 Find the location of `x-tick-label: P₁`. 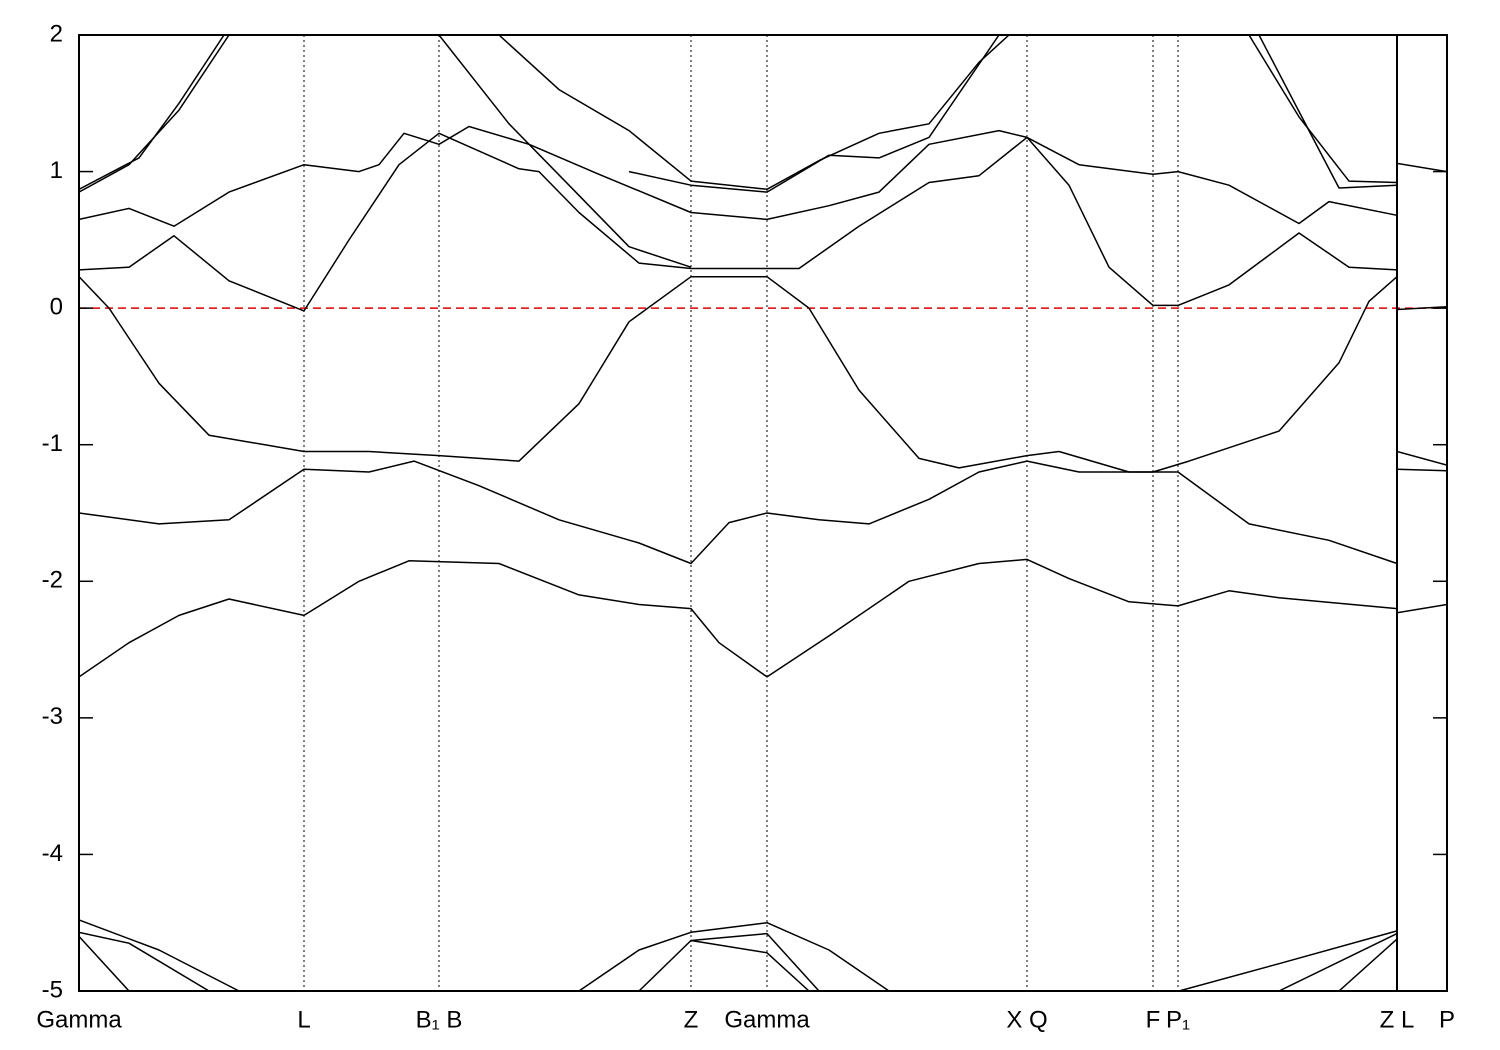

x-tick-label: P₁ is located at coordinates (1178, 1019).